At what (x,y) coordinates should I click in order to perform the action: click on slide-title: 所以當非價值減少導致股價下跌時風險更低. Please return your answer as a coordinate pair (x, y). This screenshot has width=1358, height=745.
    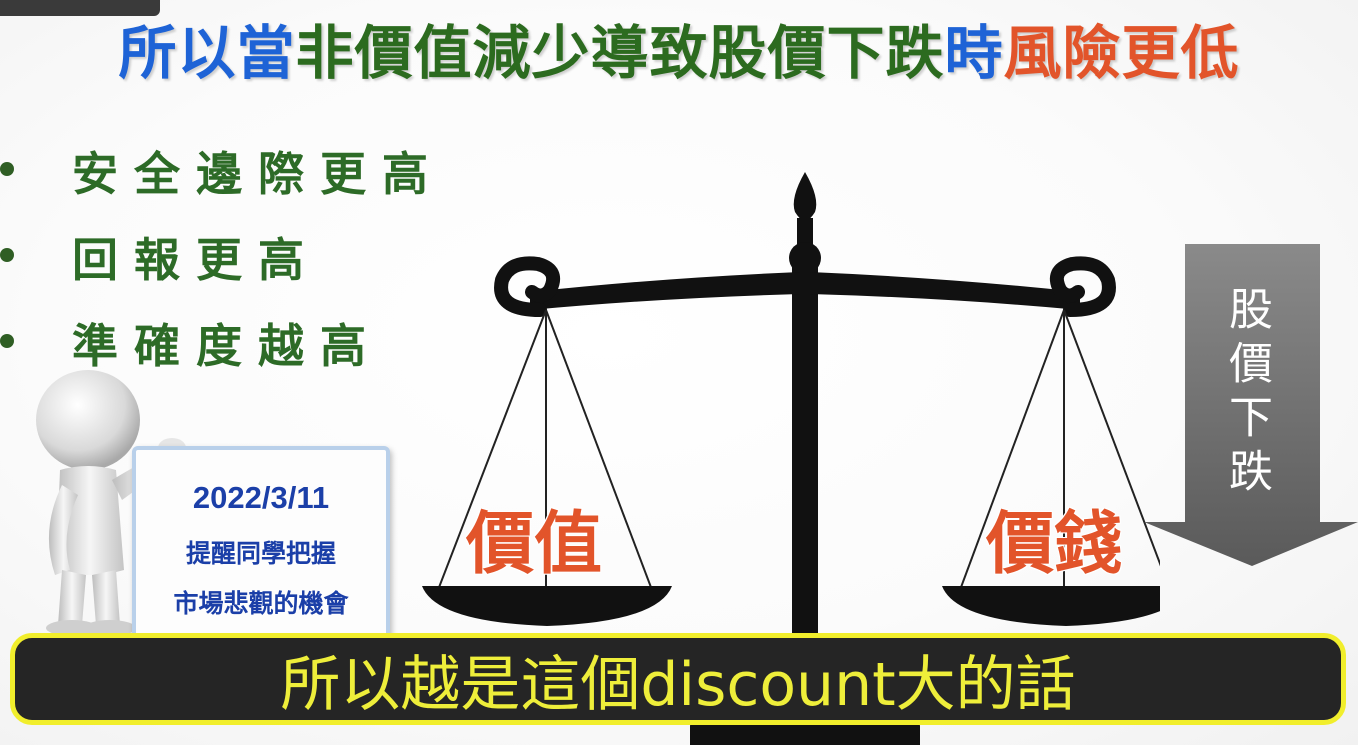
    Looking at the image, I should click on (679, 48).